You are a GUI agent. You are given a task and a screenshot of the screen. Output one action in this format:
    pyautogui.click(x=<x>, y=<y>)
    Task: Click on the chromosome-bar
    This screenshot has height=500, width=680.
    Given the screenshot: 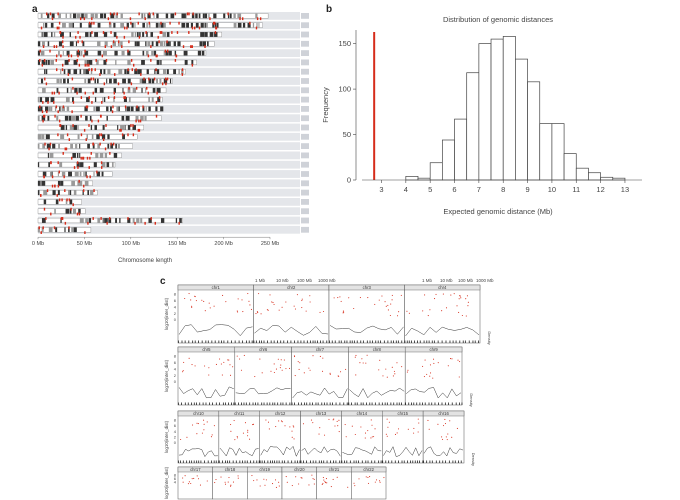 What is the action you would take?
    pyautogui.click(x=100, y=99)
    